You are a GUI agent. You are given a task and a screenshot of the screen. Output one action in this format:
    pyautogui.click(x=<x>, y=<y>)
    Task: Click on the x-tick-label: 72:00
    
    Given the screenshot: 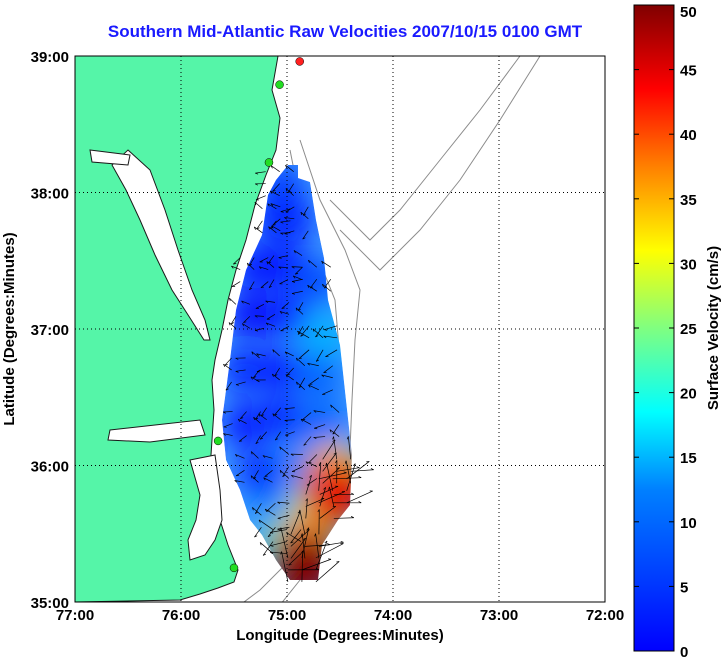 What is the action you would take?
    pyautogui.click(x=605, y=615)
    